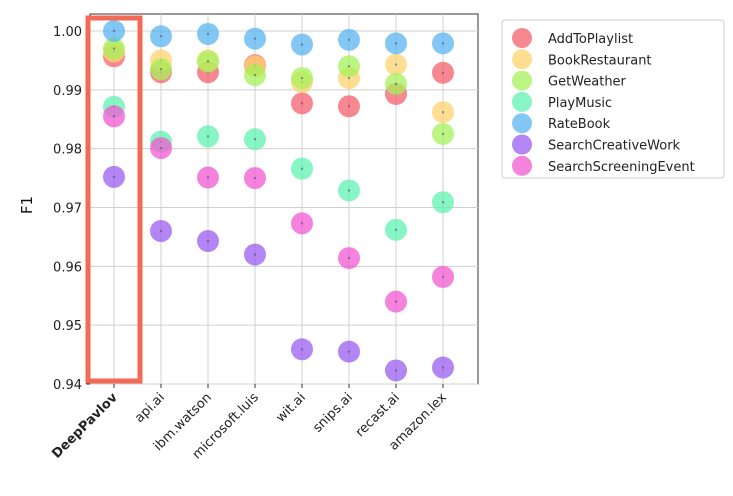  Describe the element at coordinates (522, 123) in the screenshot. I see `legend-marker-RateBook` at that location.